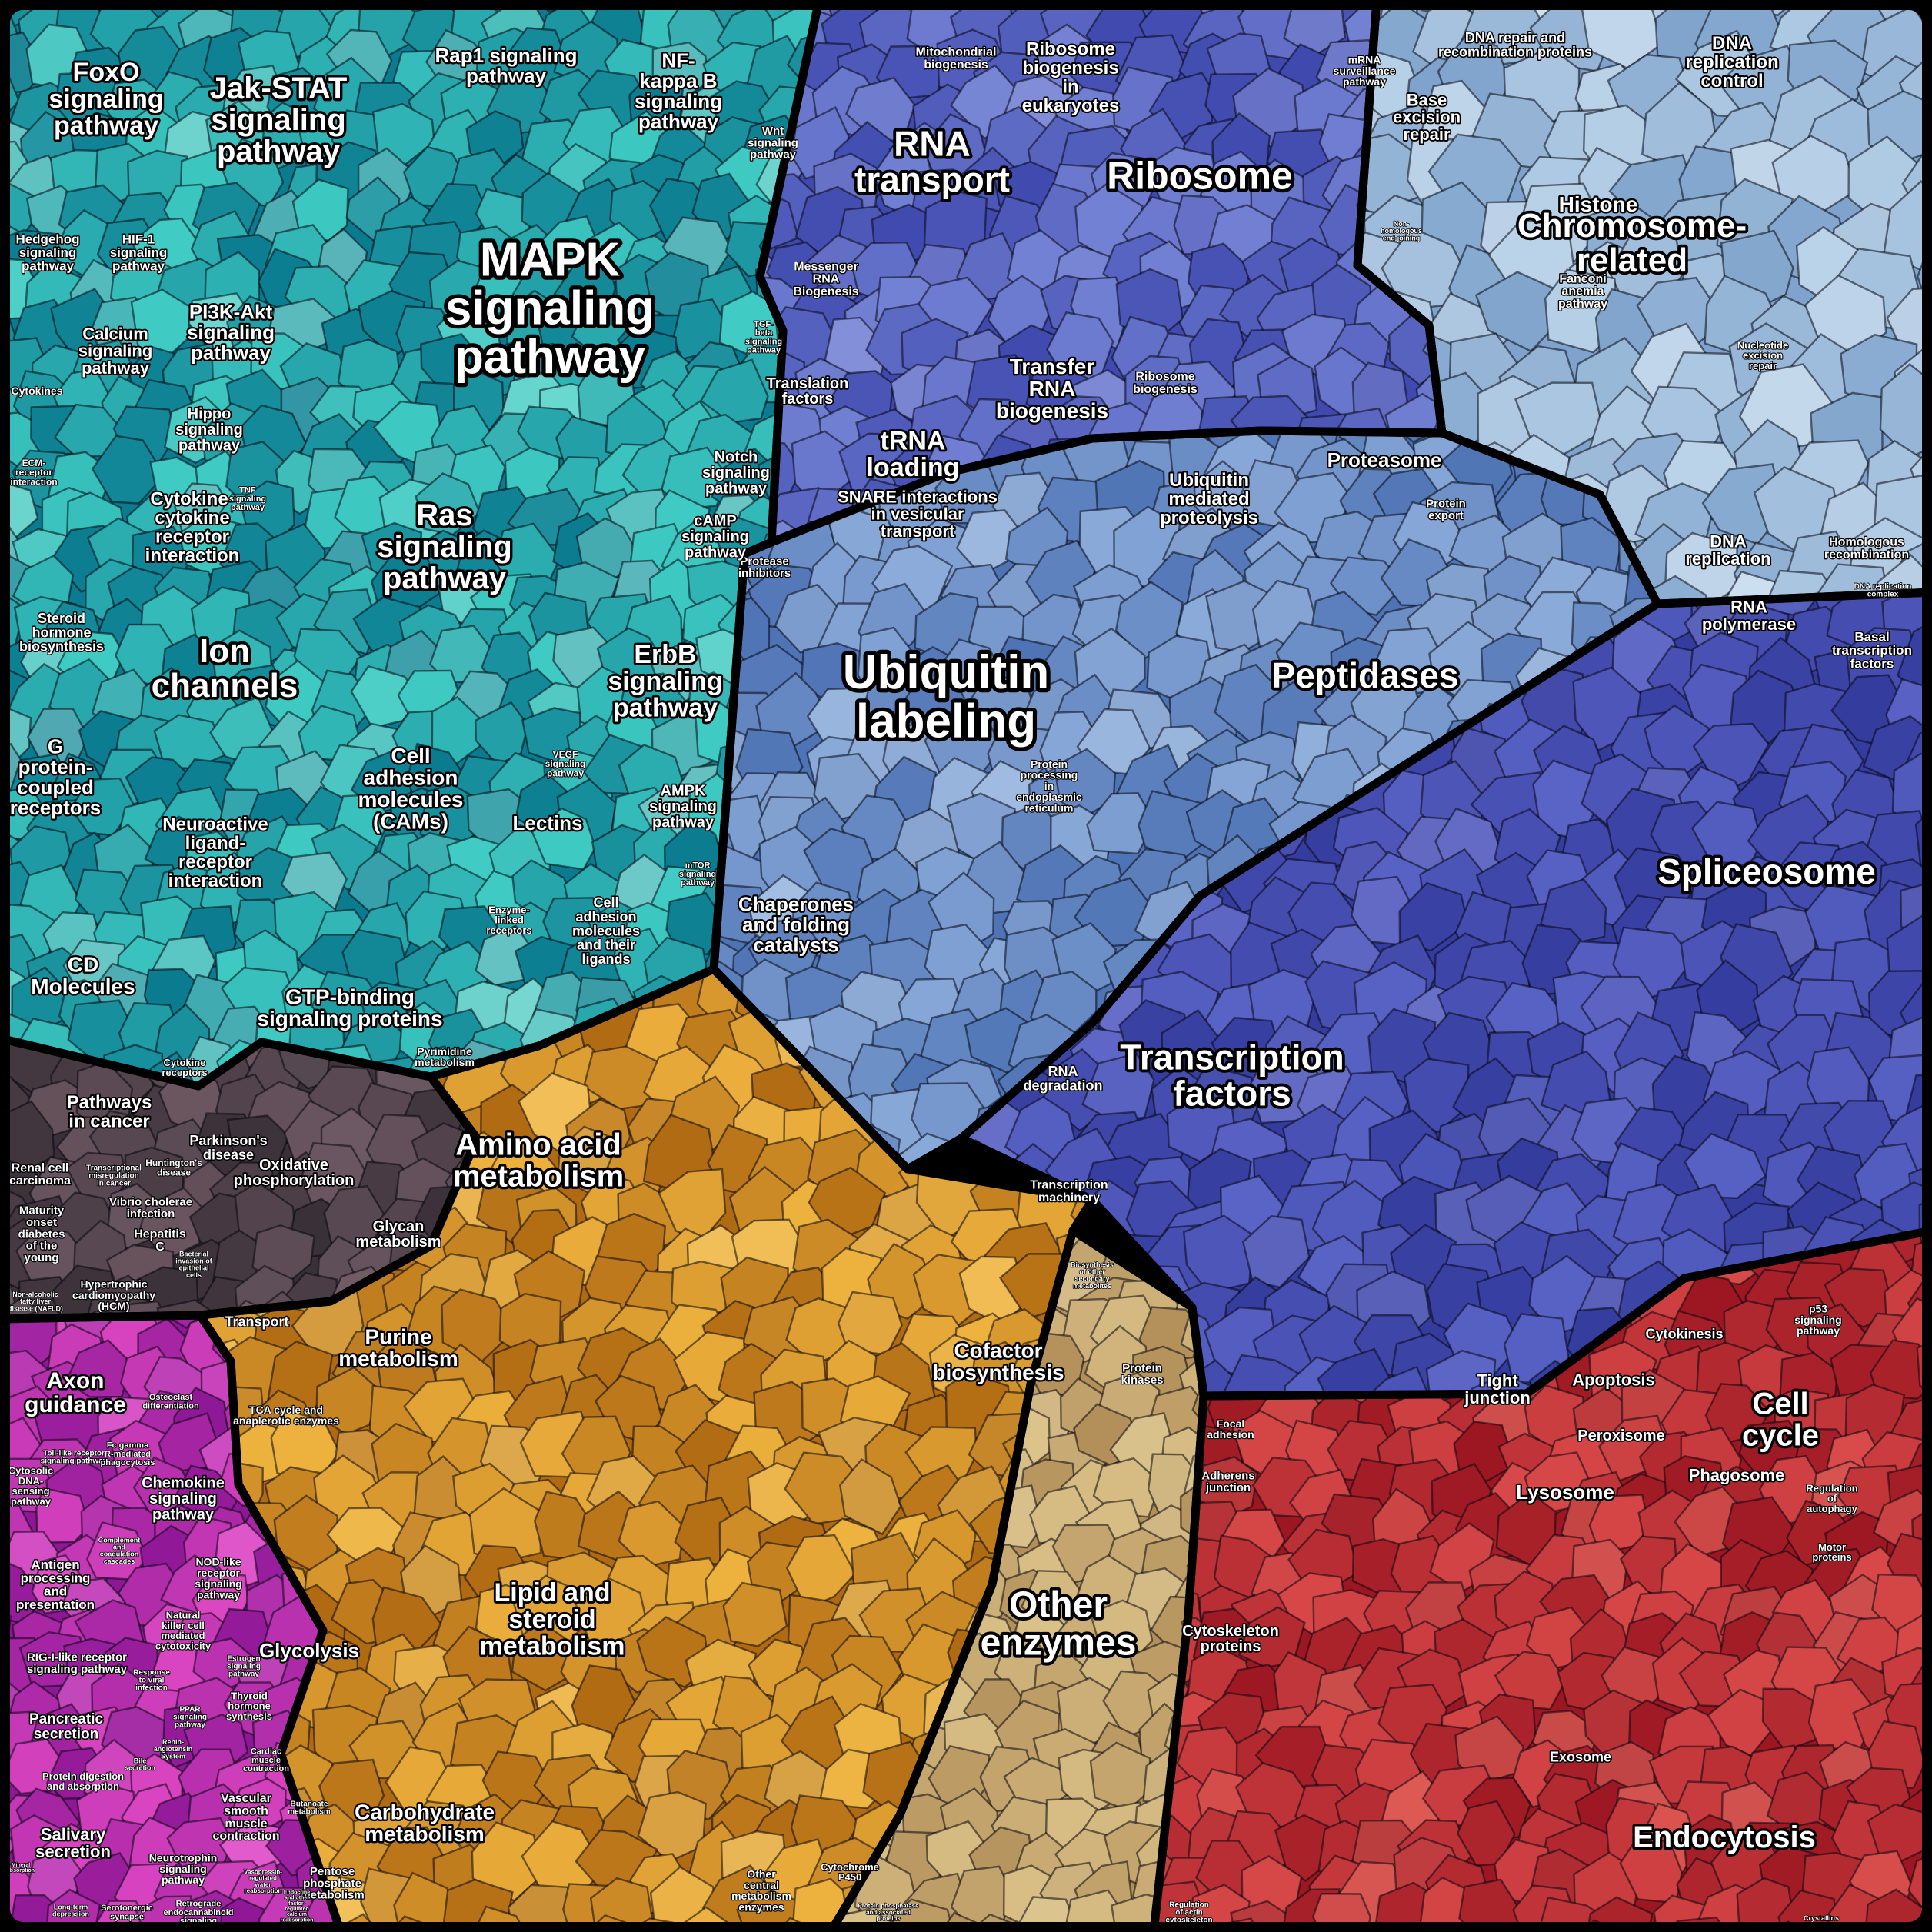 The height and width of the screenshot is (1932, 1932). Describe the element at coordinates (128, 1454) in the screenshot. I see `label-fc-gamma-r-mediated-phagocytosis: Fc gamma R-mediated phagocytosis` at that location.